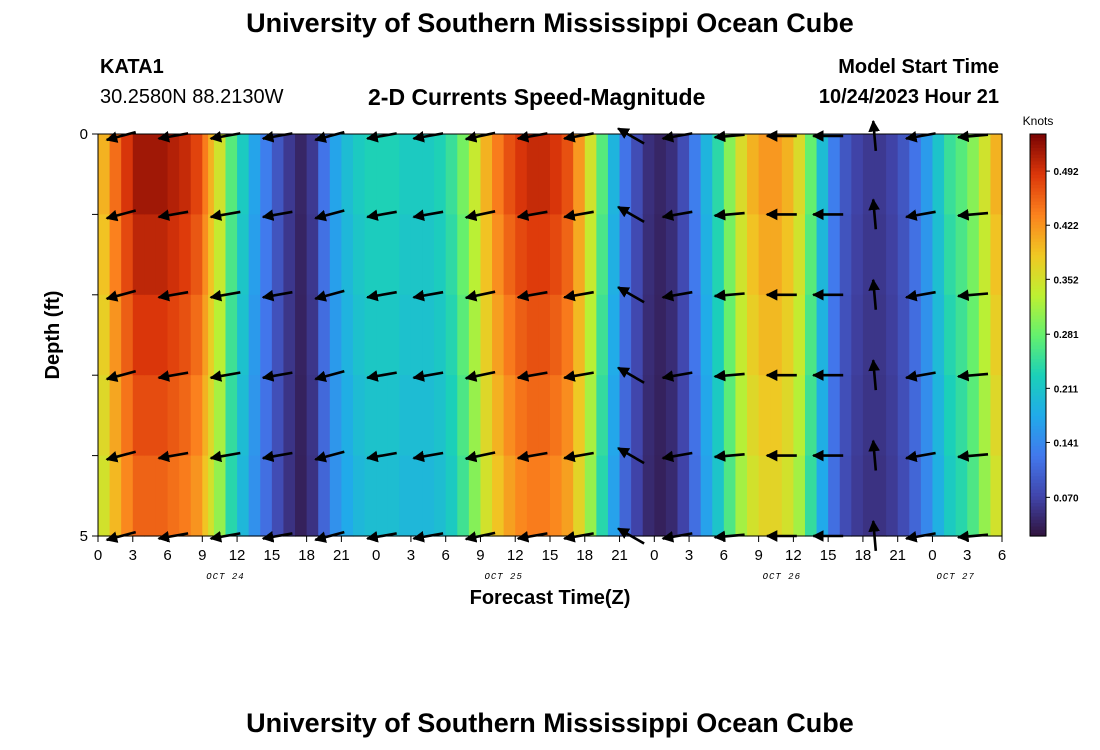  What do you see at coordinates (1038, 121) in the screenshot?
I see `colorbar-title: Knots` at bounding box center [1038, 121].